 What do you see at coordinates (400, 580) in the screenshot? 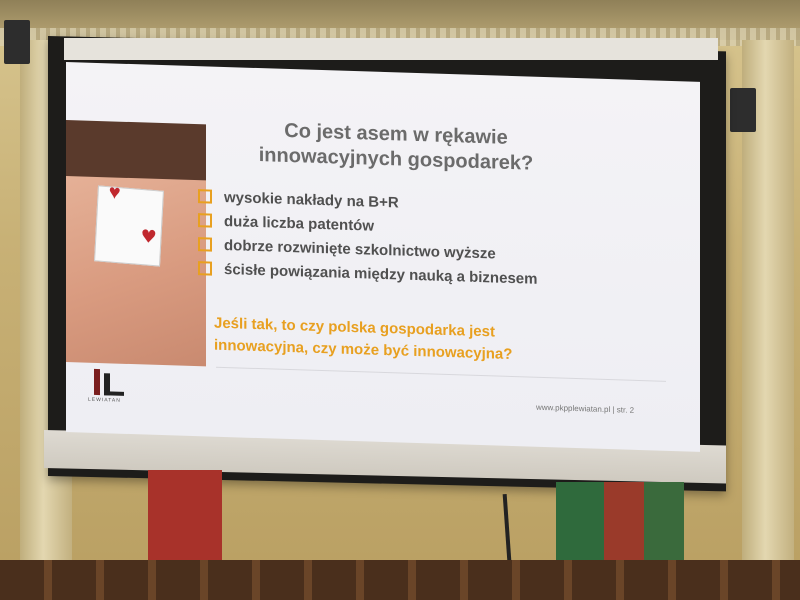
I see `audience-chairs` at bounding box center [400, 580].